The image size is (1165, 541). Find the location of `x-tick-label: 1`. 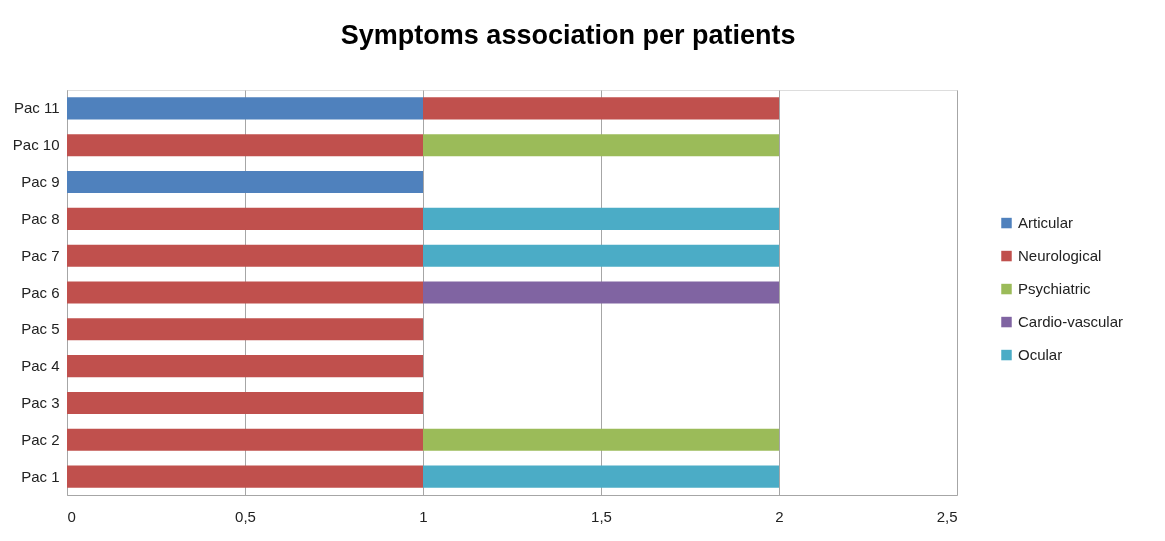

x-tick-label: 1 is located at coordinates (423, 516).